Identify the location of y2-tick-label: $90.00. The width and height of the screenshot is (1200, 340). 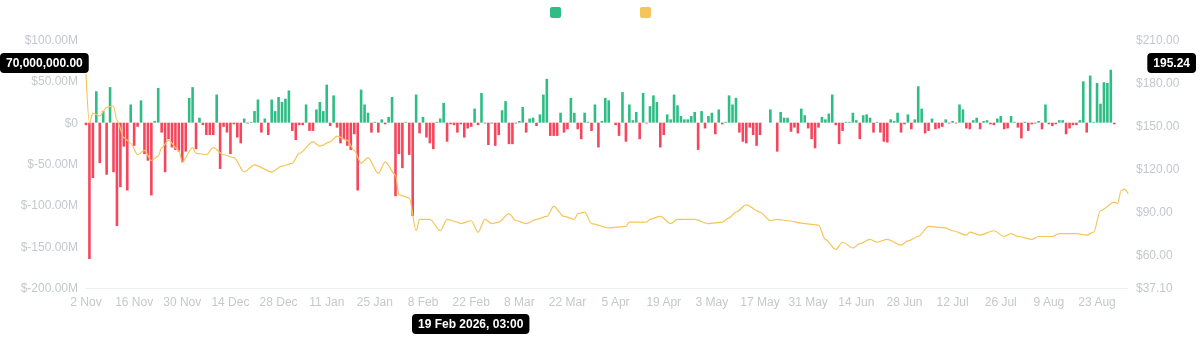
(1155, 212).